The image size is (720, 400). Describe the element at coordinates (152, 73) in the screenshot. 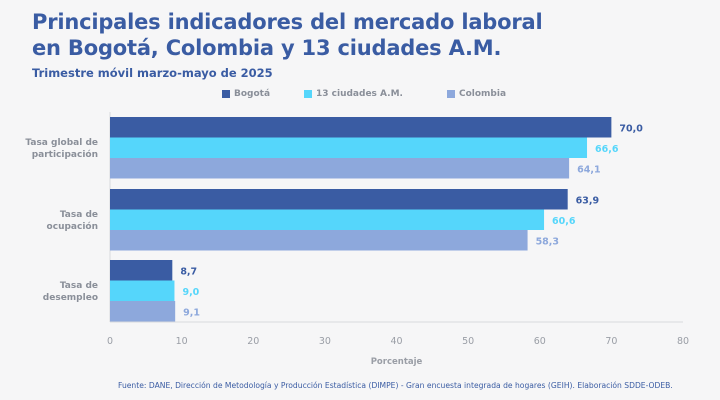

I see `chart-subtitle: Trimestre móvil marzo-mayo de 2025` at that location.